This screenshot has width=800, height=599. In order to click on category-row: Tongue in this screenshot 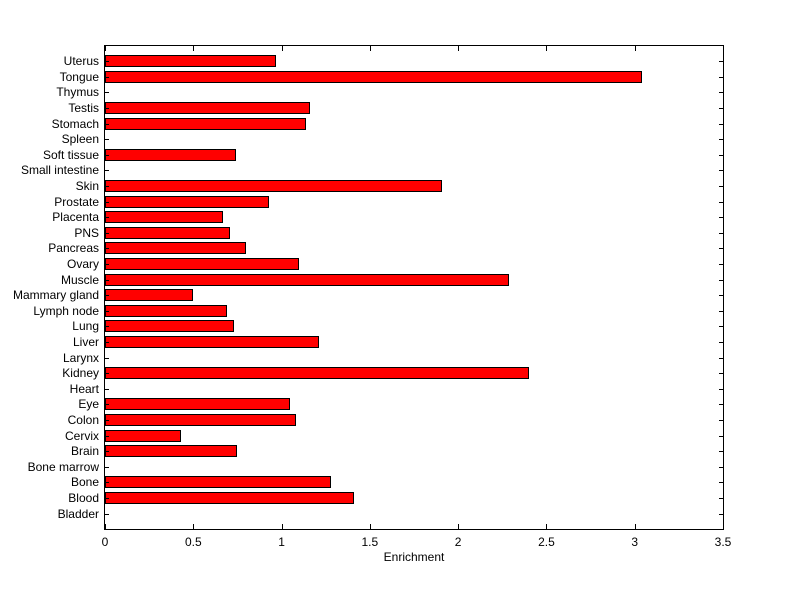, I will do `click(391, 77)`.